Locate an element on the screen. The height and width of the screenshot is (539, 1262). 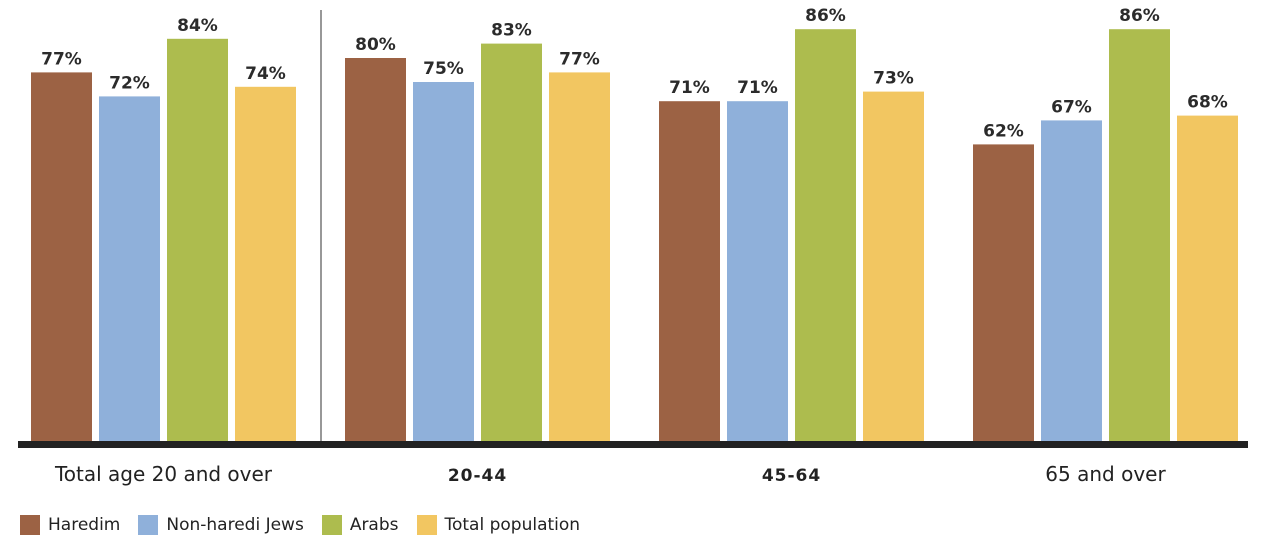
category-label-total-age-20-and-over: Total age 20 and over is located at coordinates (163, 474).